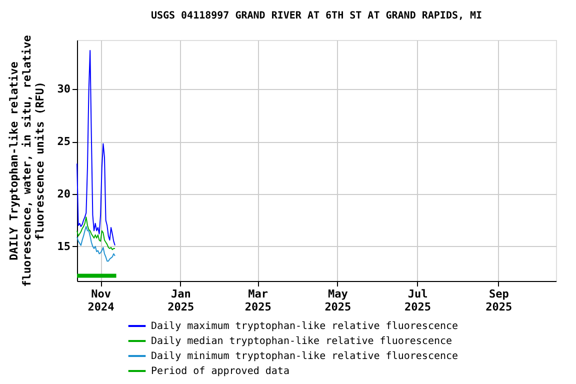  I want to click on legend-label: Daily maximum tryptophan-like relative fluorescence, so click(304, 326).